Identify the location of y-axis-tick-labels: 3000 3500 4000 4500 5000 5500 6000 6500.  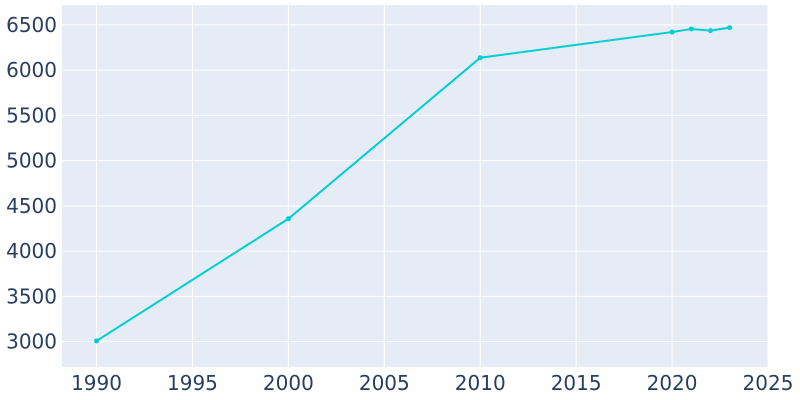
(31, 183).